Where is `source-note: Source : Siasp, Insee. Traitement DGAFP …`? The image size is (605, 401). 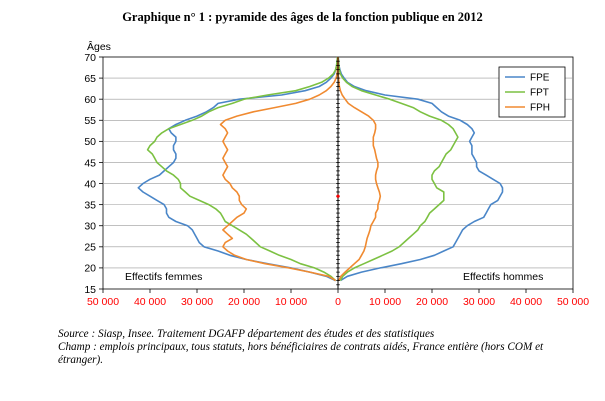 source-note: Source : Siasp, Insee. Traitement DGAFP … is located at coordinates (246, 334).